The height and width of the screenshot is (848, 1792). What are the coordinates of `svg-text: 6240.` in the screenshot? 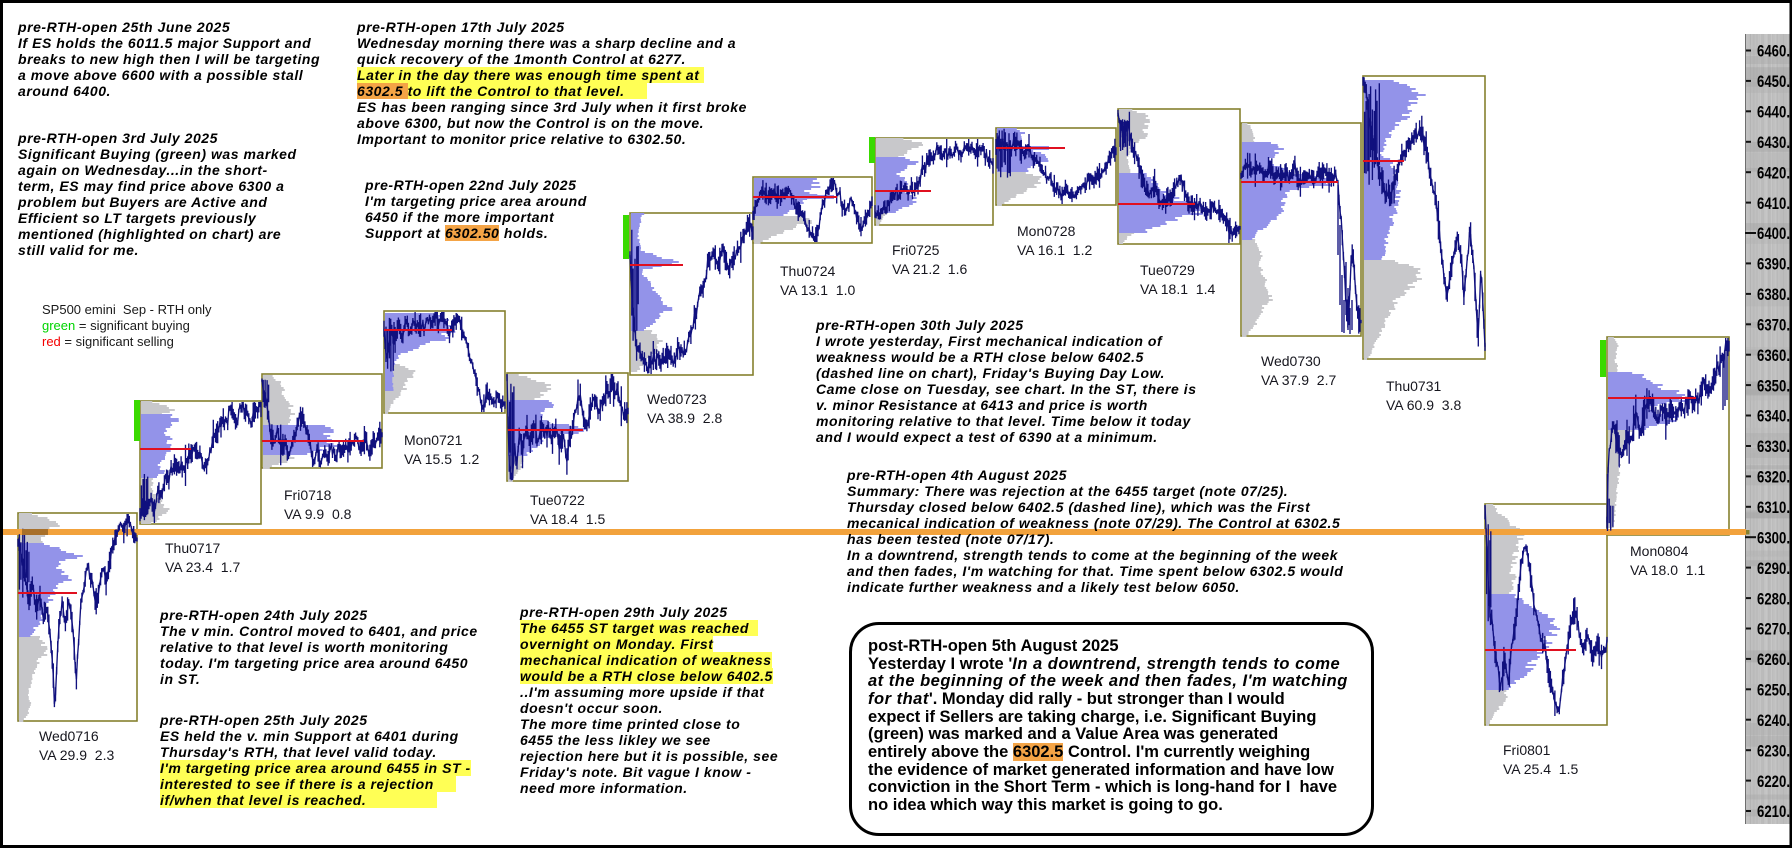 It's located at (1773, 720).